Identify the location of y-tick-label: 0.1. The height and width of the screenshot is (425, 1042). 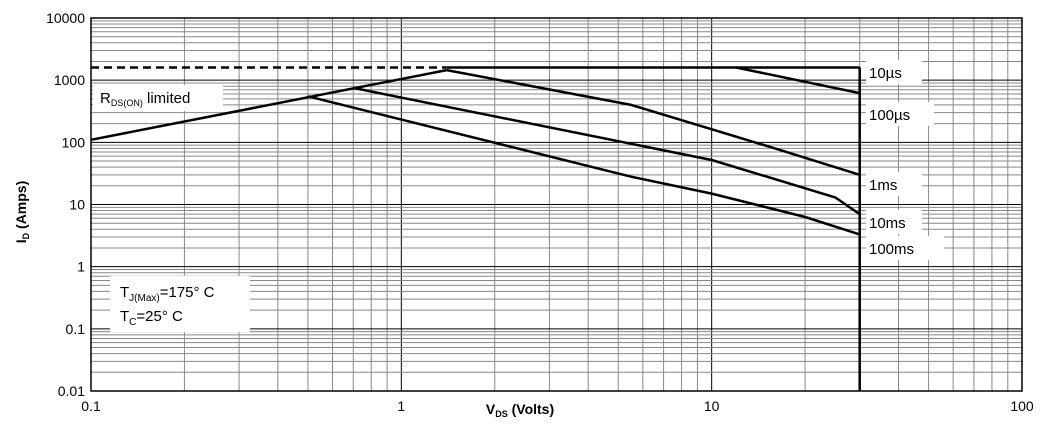
(76, 329).